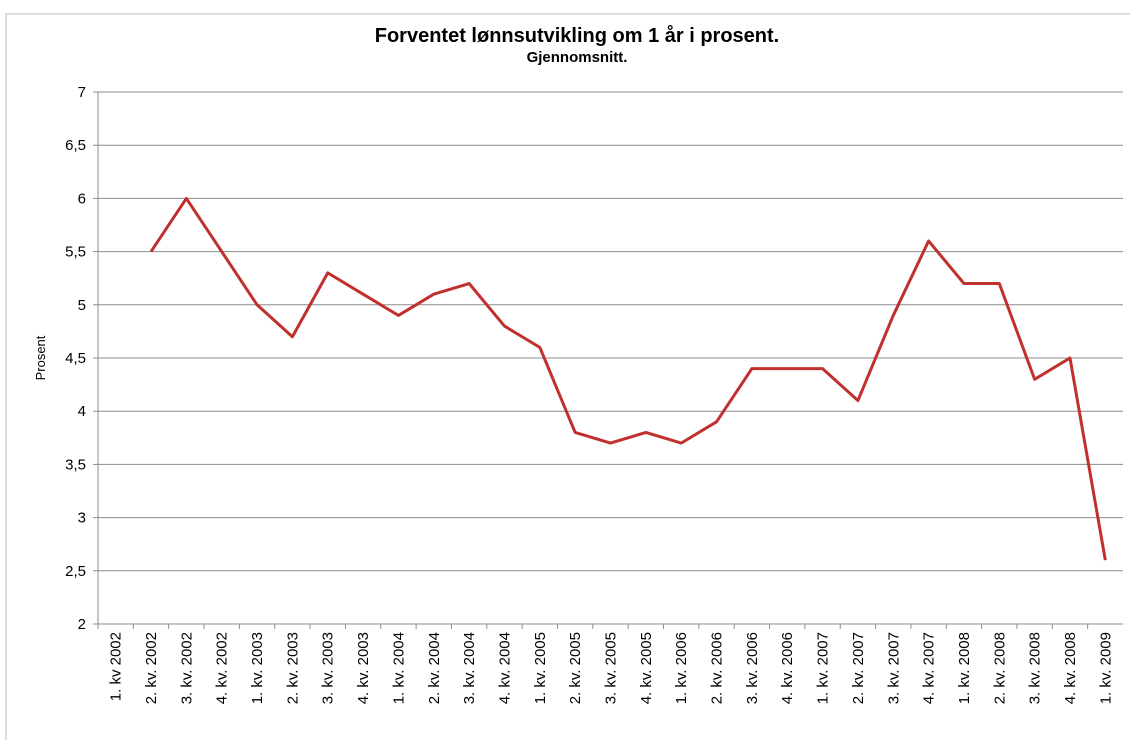 Image resolution: width=1130 pixels, height=740 pixels. Describe the element at coordinates (1105, 668) in the screenshot. I see `x-tick-label: 1. kv. 2009` at that location.